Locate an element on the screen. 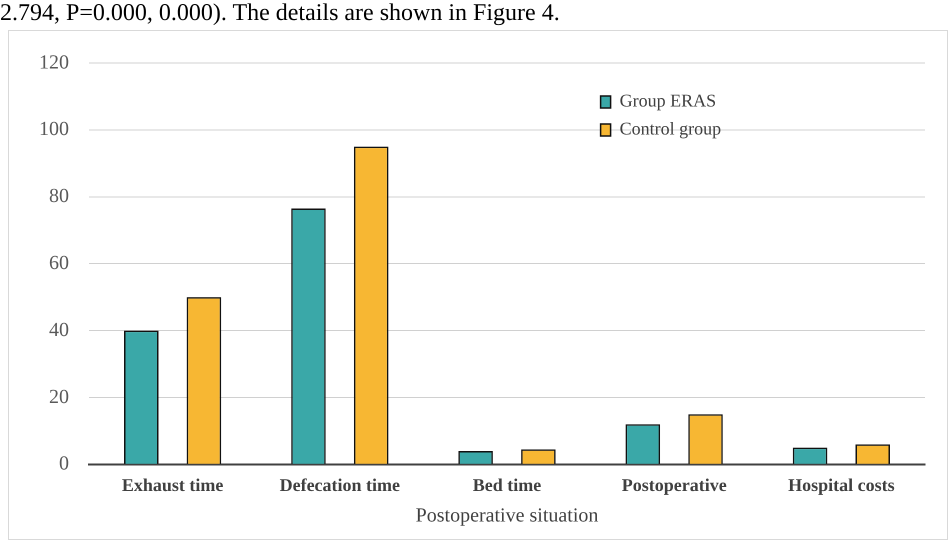 This screenshot has height=541, width=948. x-tick-label: Bed time is located at coordinates (507, 484).